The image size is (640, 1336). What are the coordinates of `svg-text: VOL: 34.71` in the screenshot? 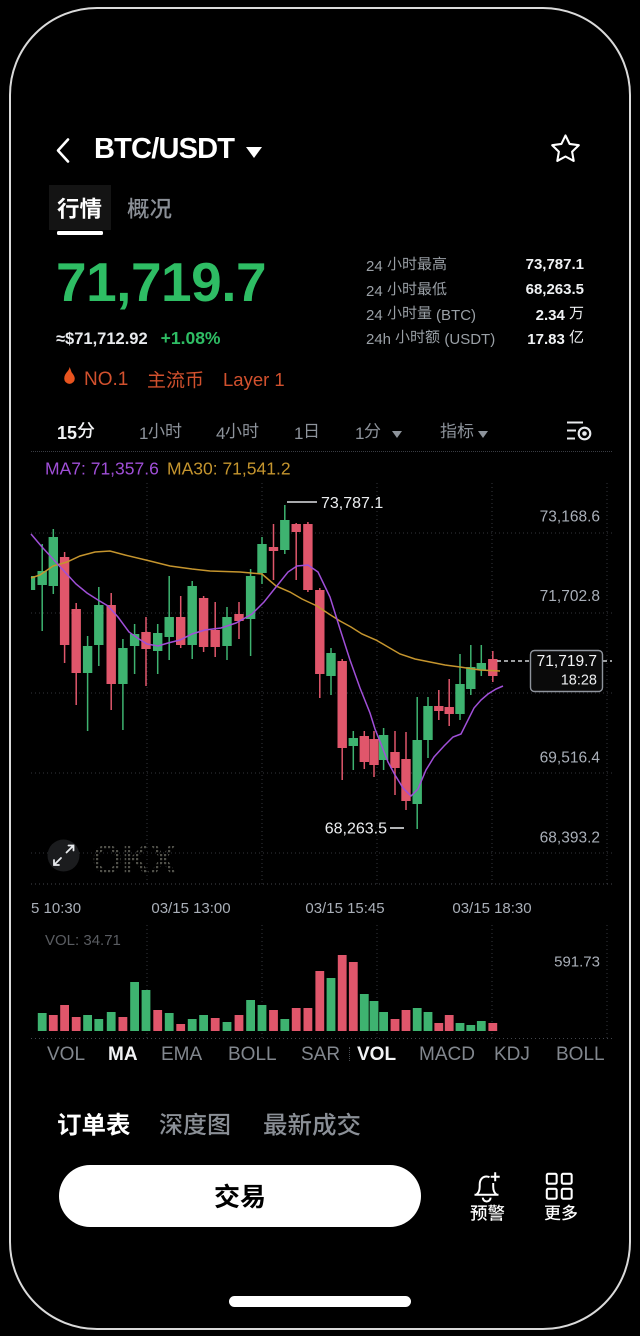 It's located at (83, 940).